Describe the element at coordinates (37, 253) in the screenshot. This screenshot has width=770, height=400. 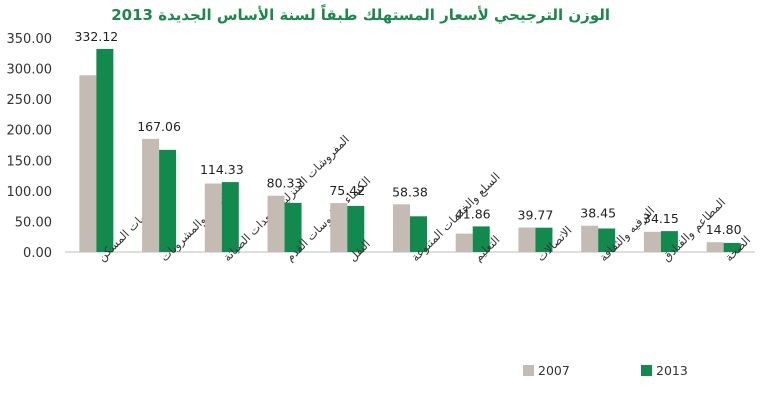
I see `y-tick-label: 0.00` at that location.